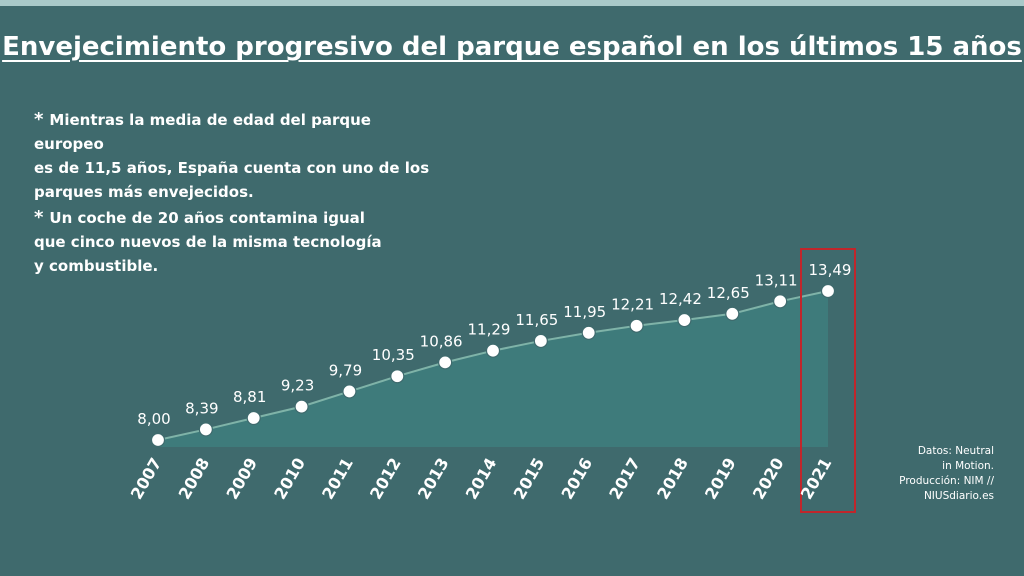  What do you see at coordinates (208, 242) in the screenshot?
I see `note-line: que cinco nuevos de la misma tecnología` at bounding box center [208, 242].